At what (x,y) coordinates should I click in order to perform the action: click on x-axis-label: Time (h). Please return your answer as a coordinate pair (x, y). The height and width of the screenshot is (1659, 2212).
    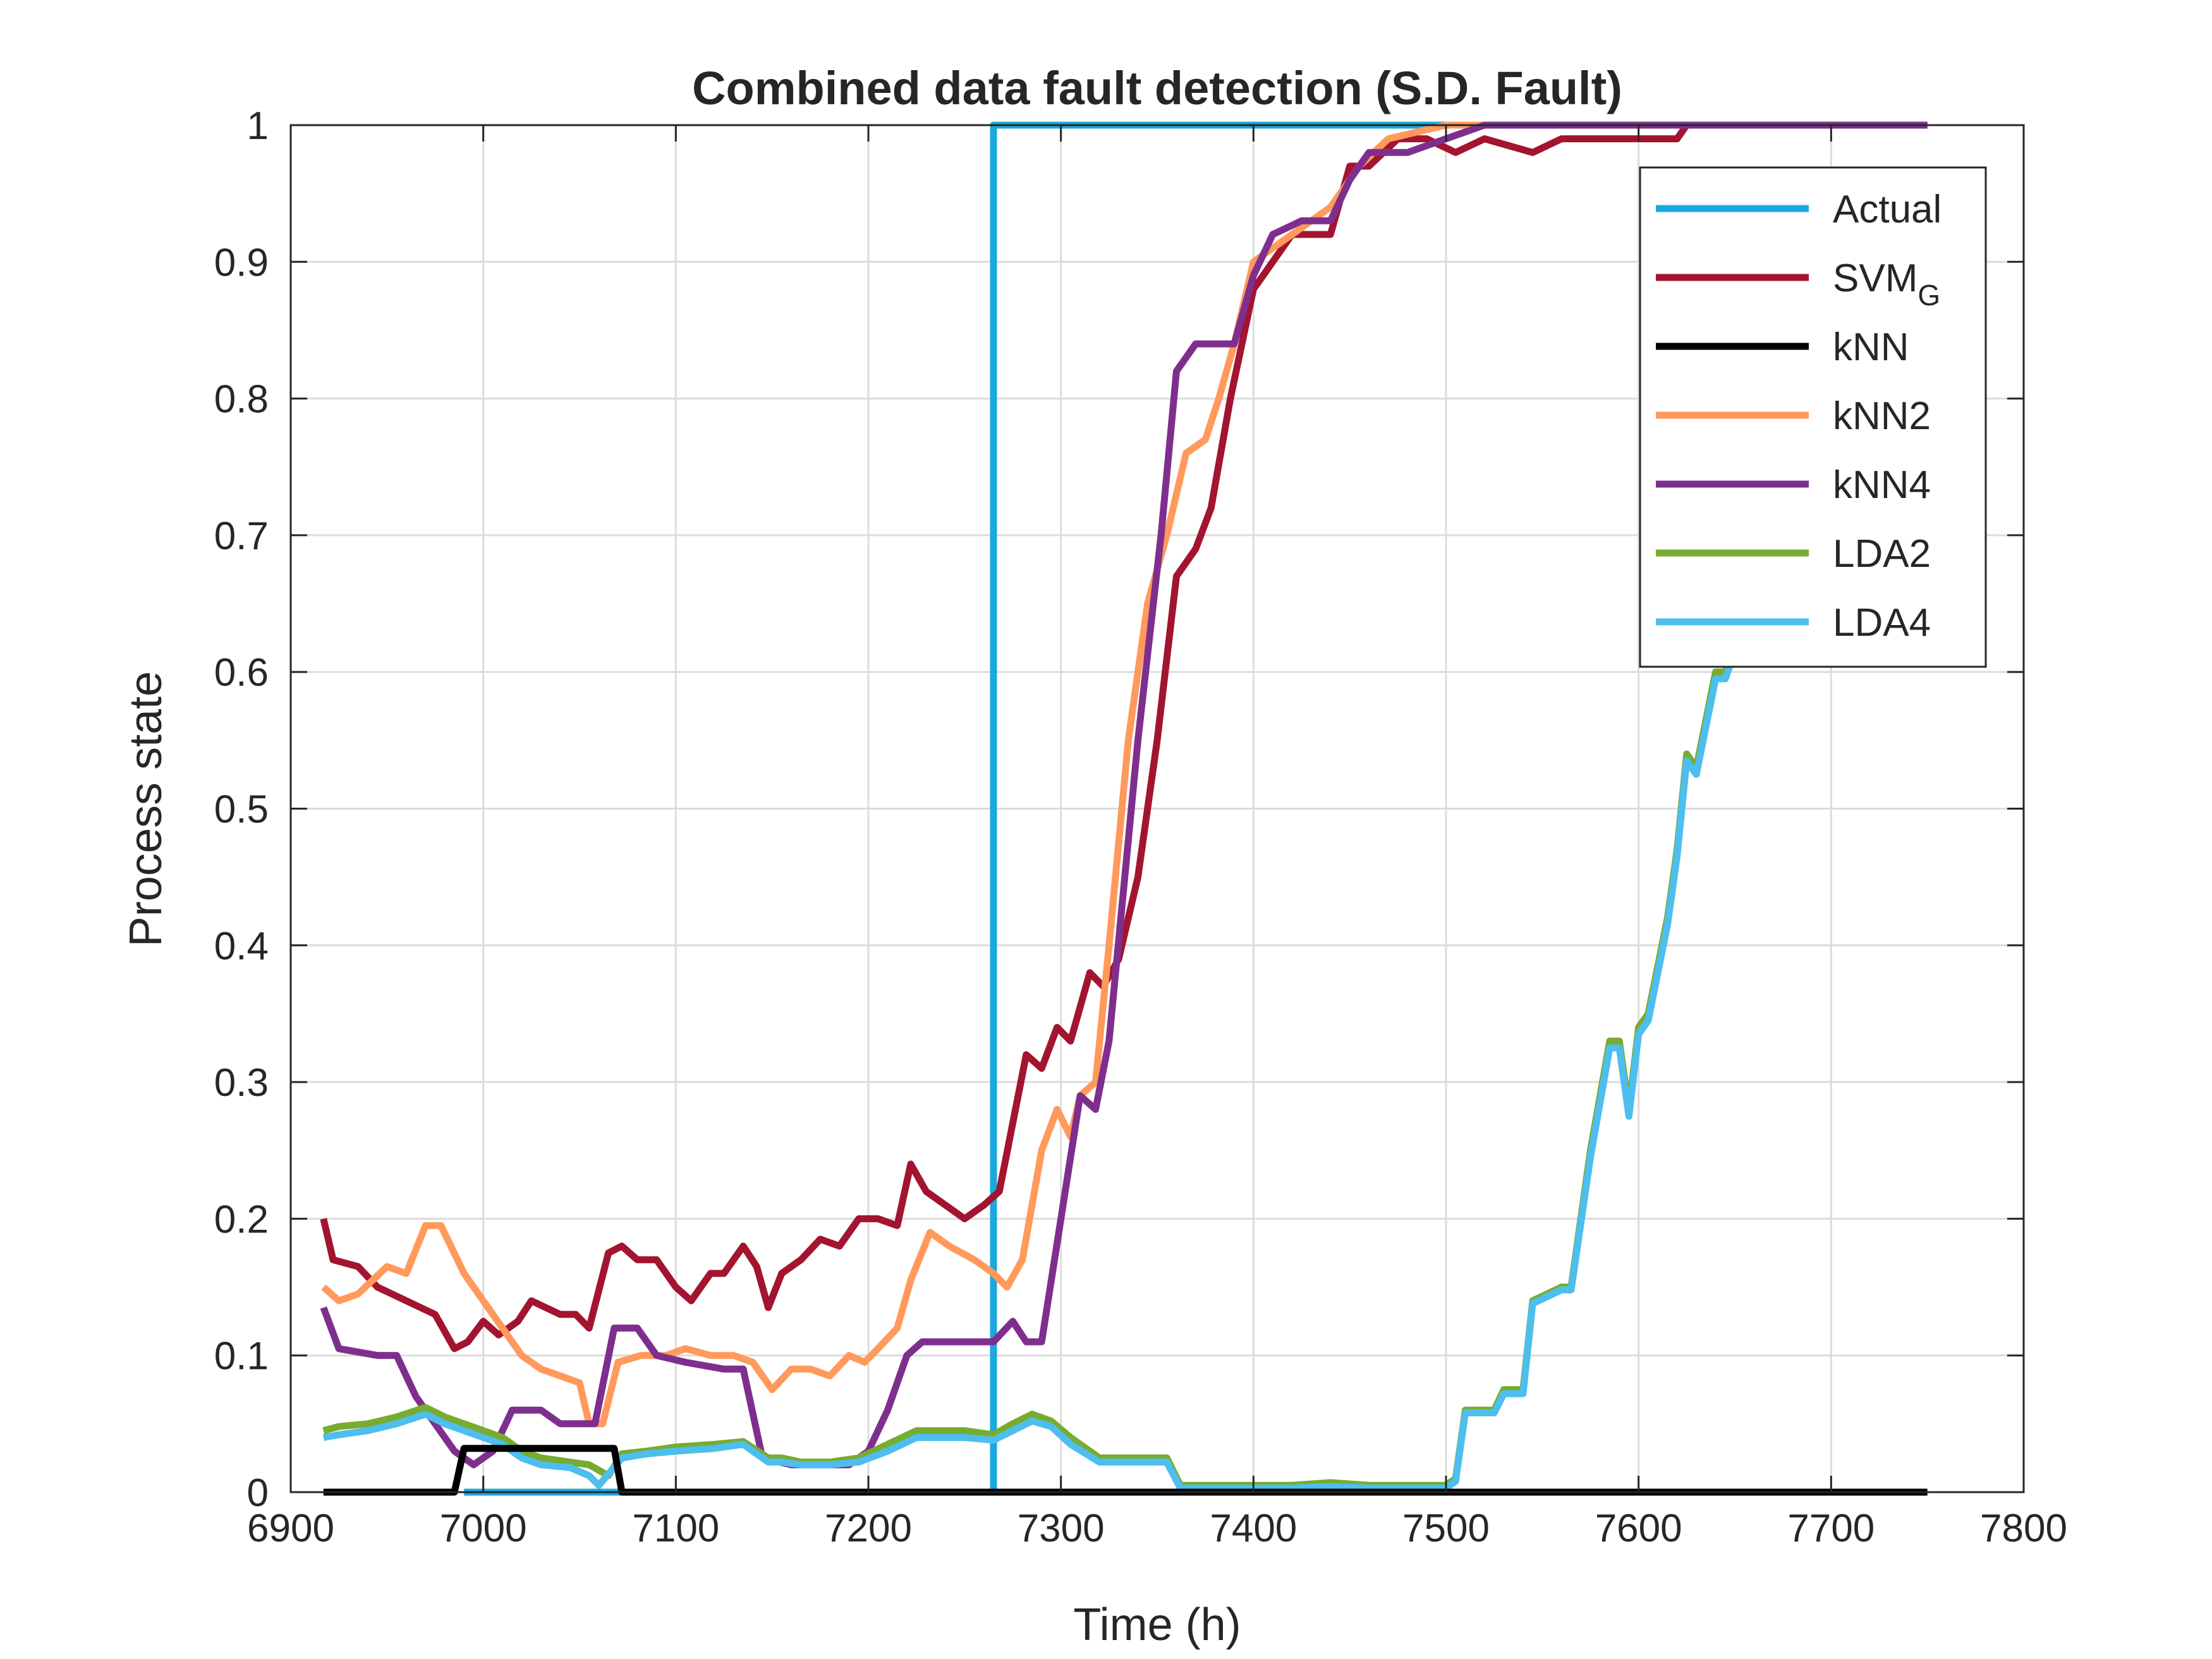
    Looking at the image, I should click on (1157, 1625).